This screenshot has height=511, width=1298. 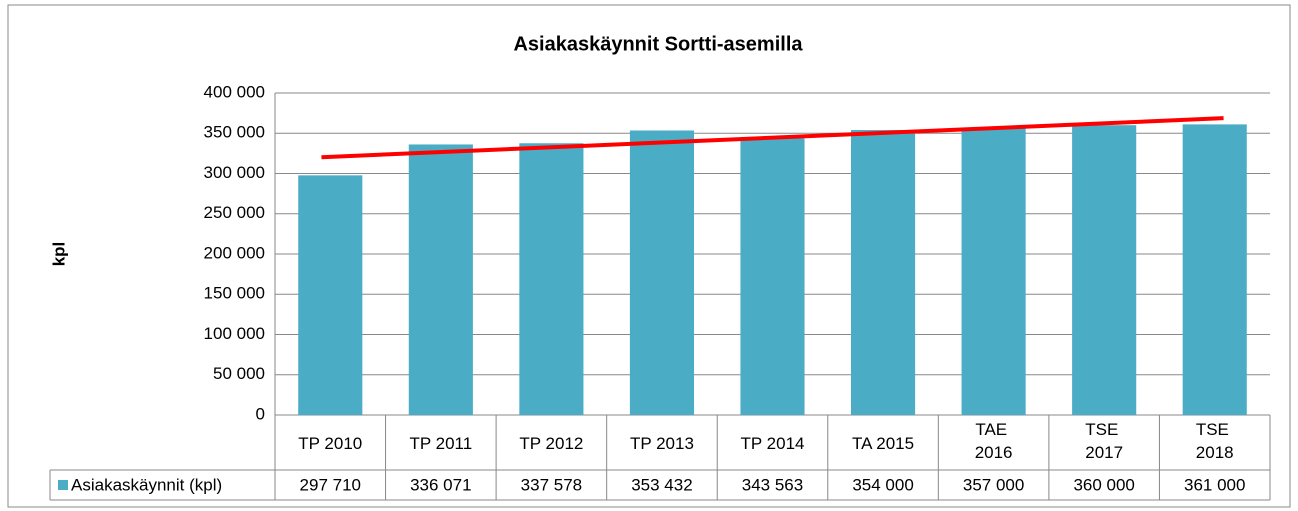 I want to click on x-tick-label: TP 2010, so click(x=330, y=443).